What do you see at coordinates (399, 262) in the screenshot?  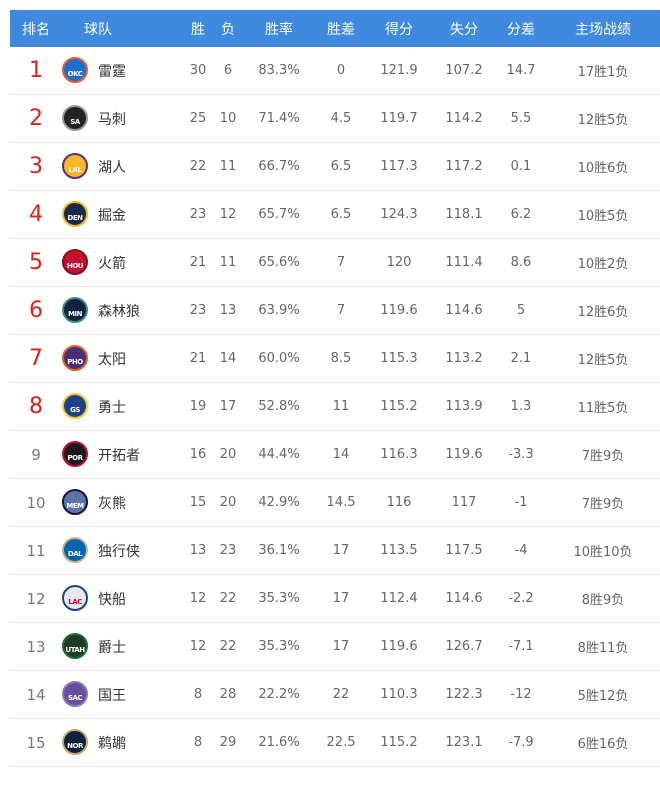 I see `points-for: 120` at bounding box center [399, 262].